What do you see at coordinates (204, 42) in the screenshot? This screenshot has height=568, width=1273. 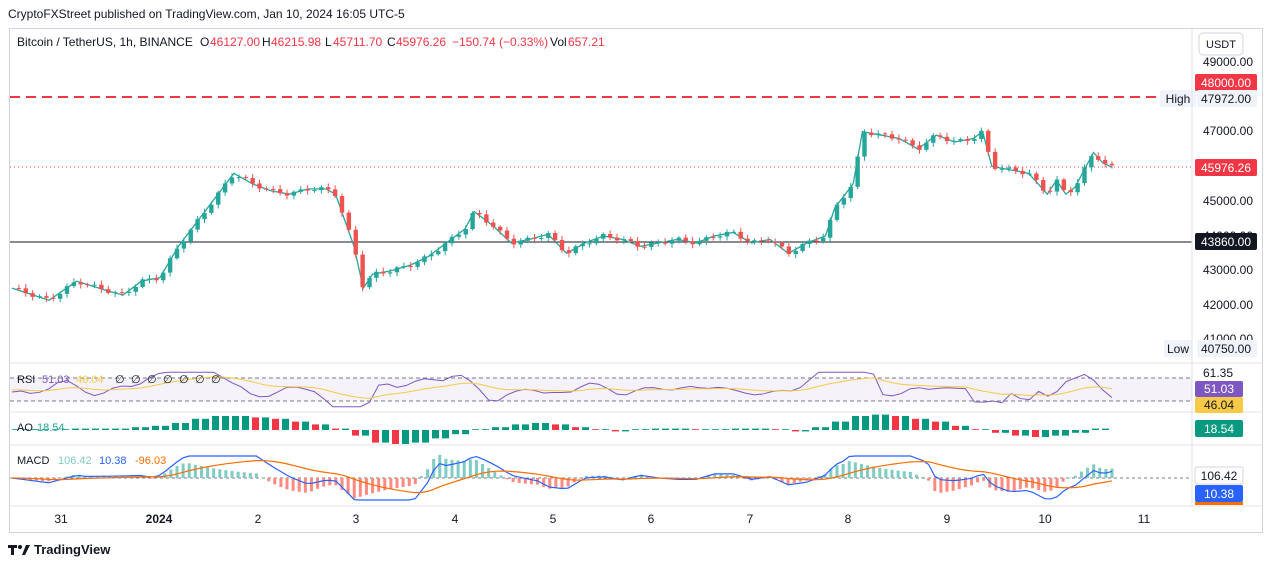 I see `legend-open-label: O` at bounding box center [204, 42].